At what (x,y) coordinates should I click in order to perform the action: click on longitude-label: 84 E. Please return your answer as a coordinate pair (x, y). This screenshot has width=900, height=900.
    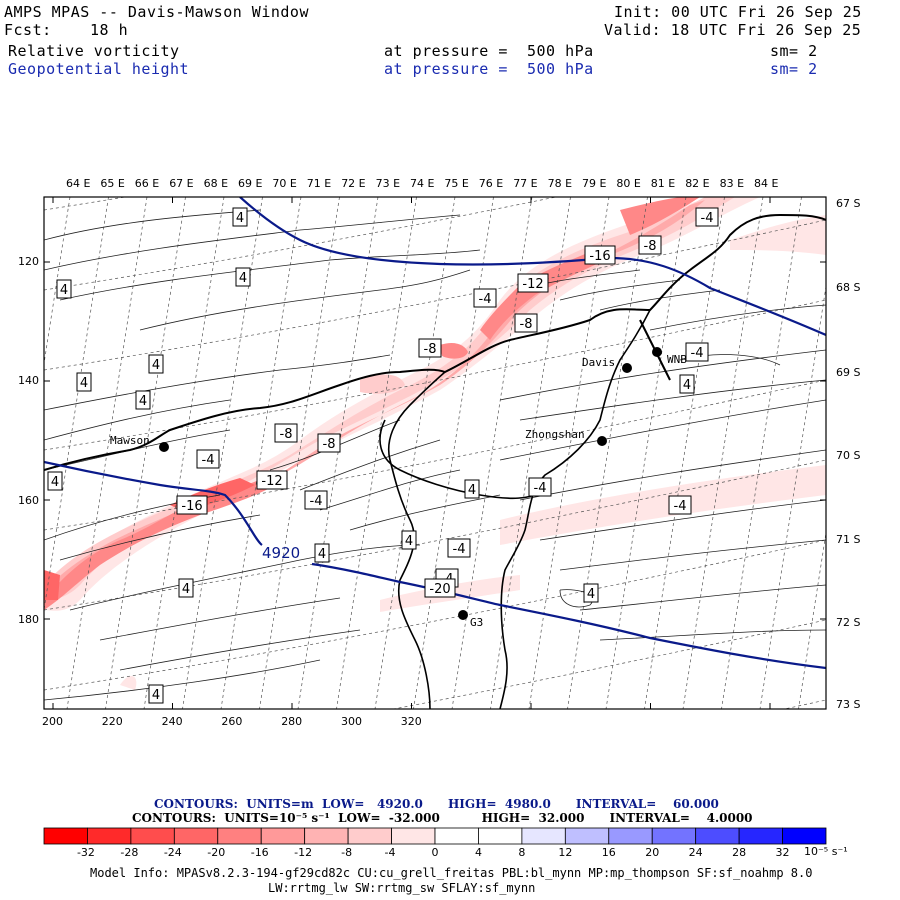
    Looking at the image, I should click on (766, 183).